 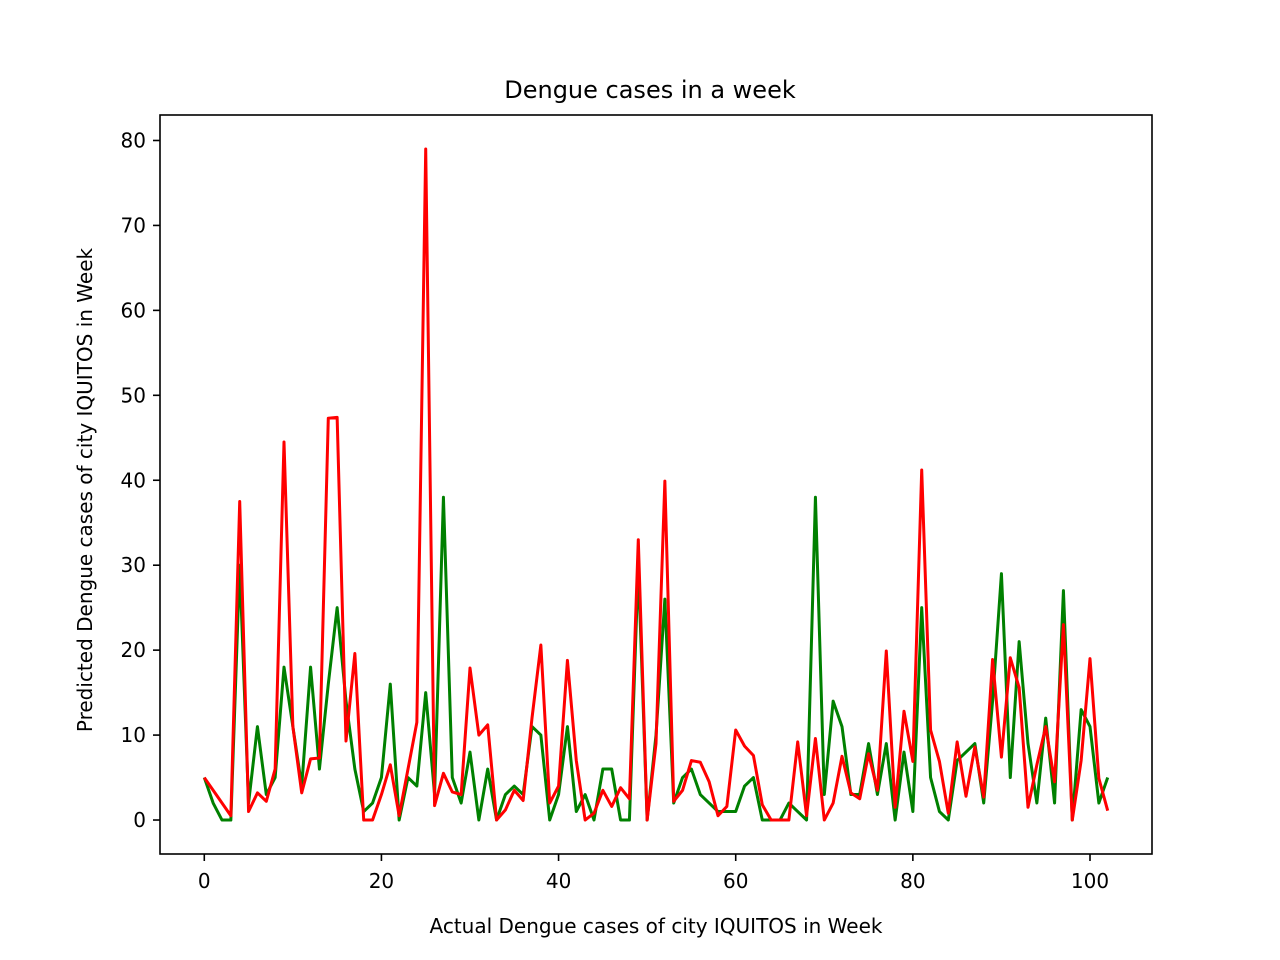 I want to click on x-axis: 0 20 40 60 80 100, so click(x=653, y=873).